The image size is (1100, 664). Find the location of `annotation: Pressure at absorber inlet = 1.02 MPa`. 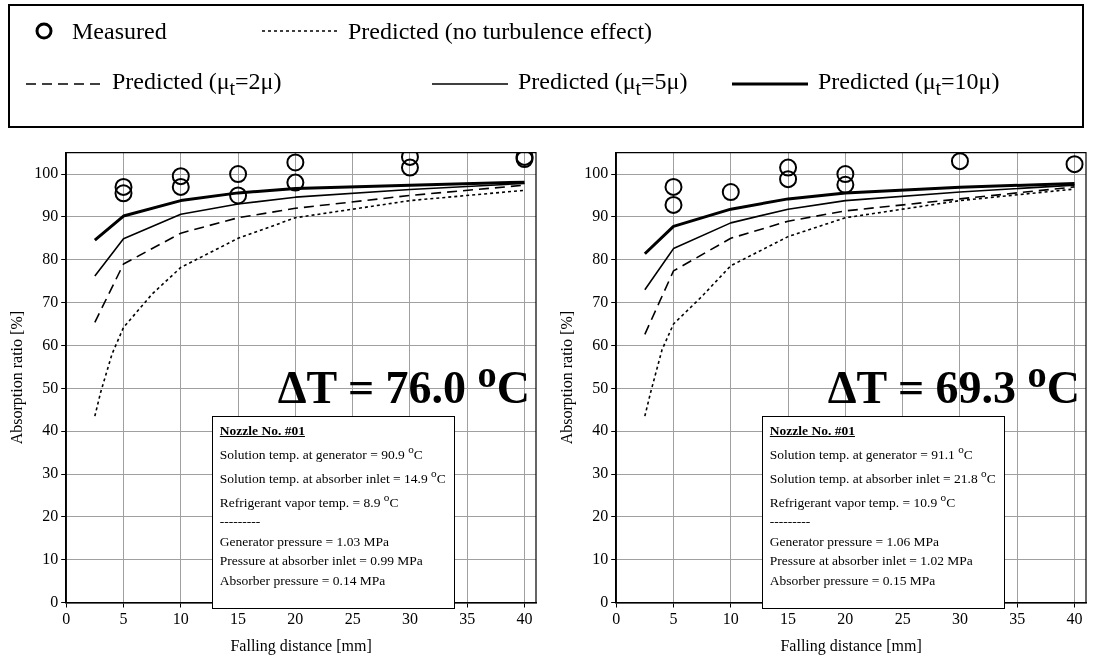

annotation: Pressure at absorber inlet = 1.02 MPa is located at coordinates (871, 561).